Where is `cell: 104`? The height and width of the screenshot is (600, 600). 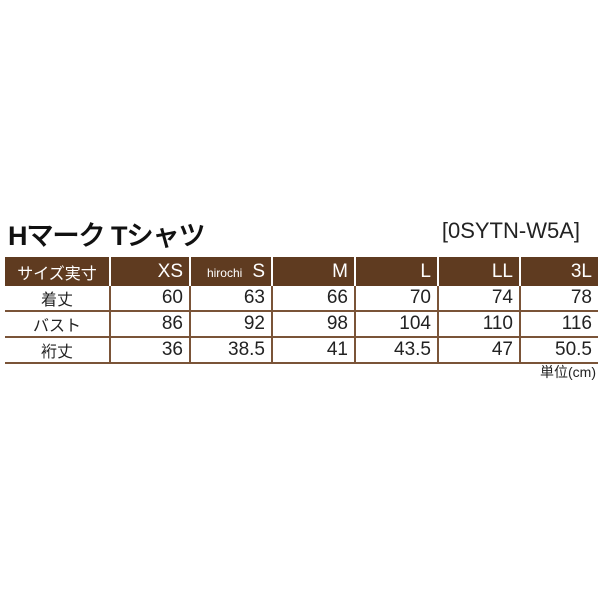
cell: 104 is located at coordinates (396, 324).